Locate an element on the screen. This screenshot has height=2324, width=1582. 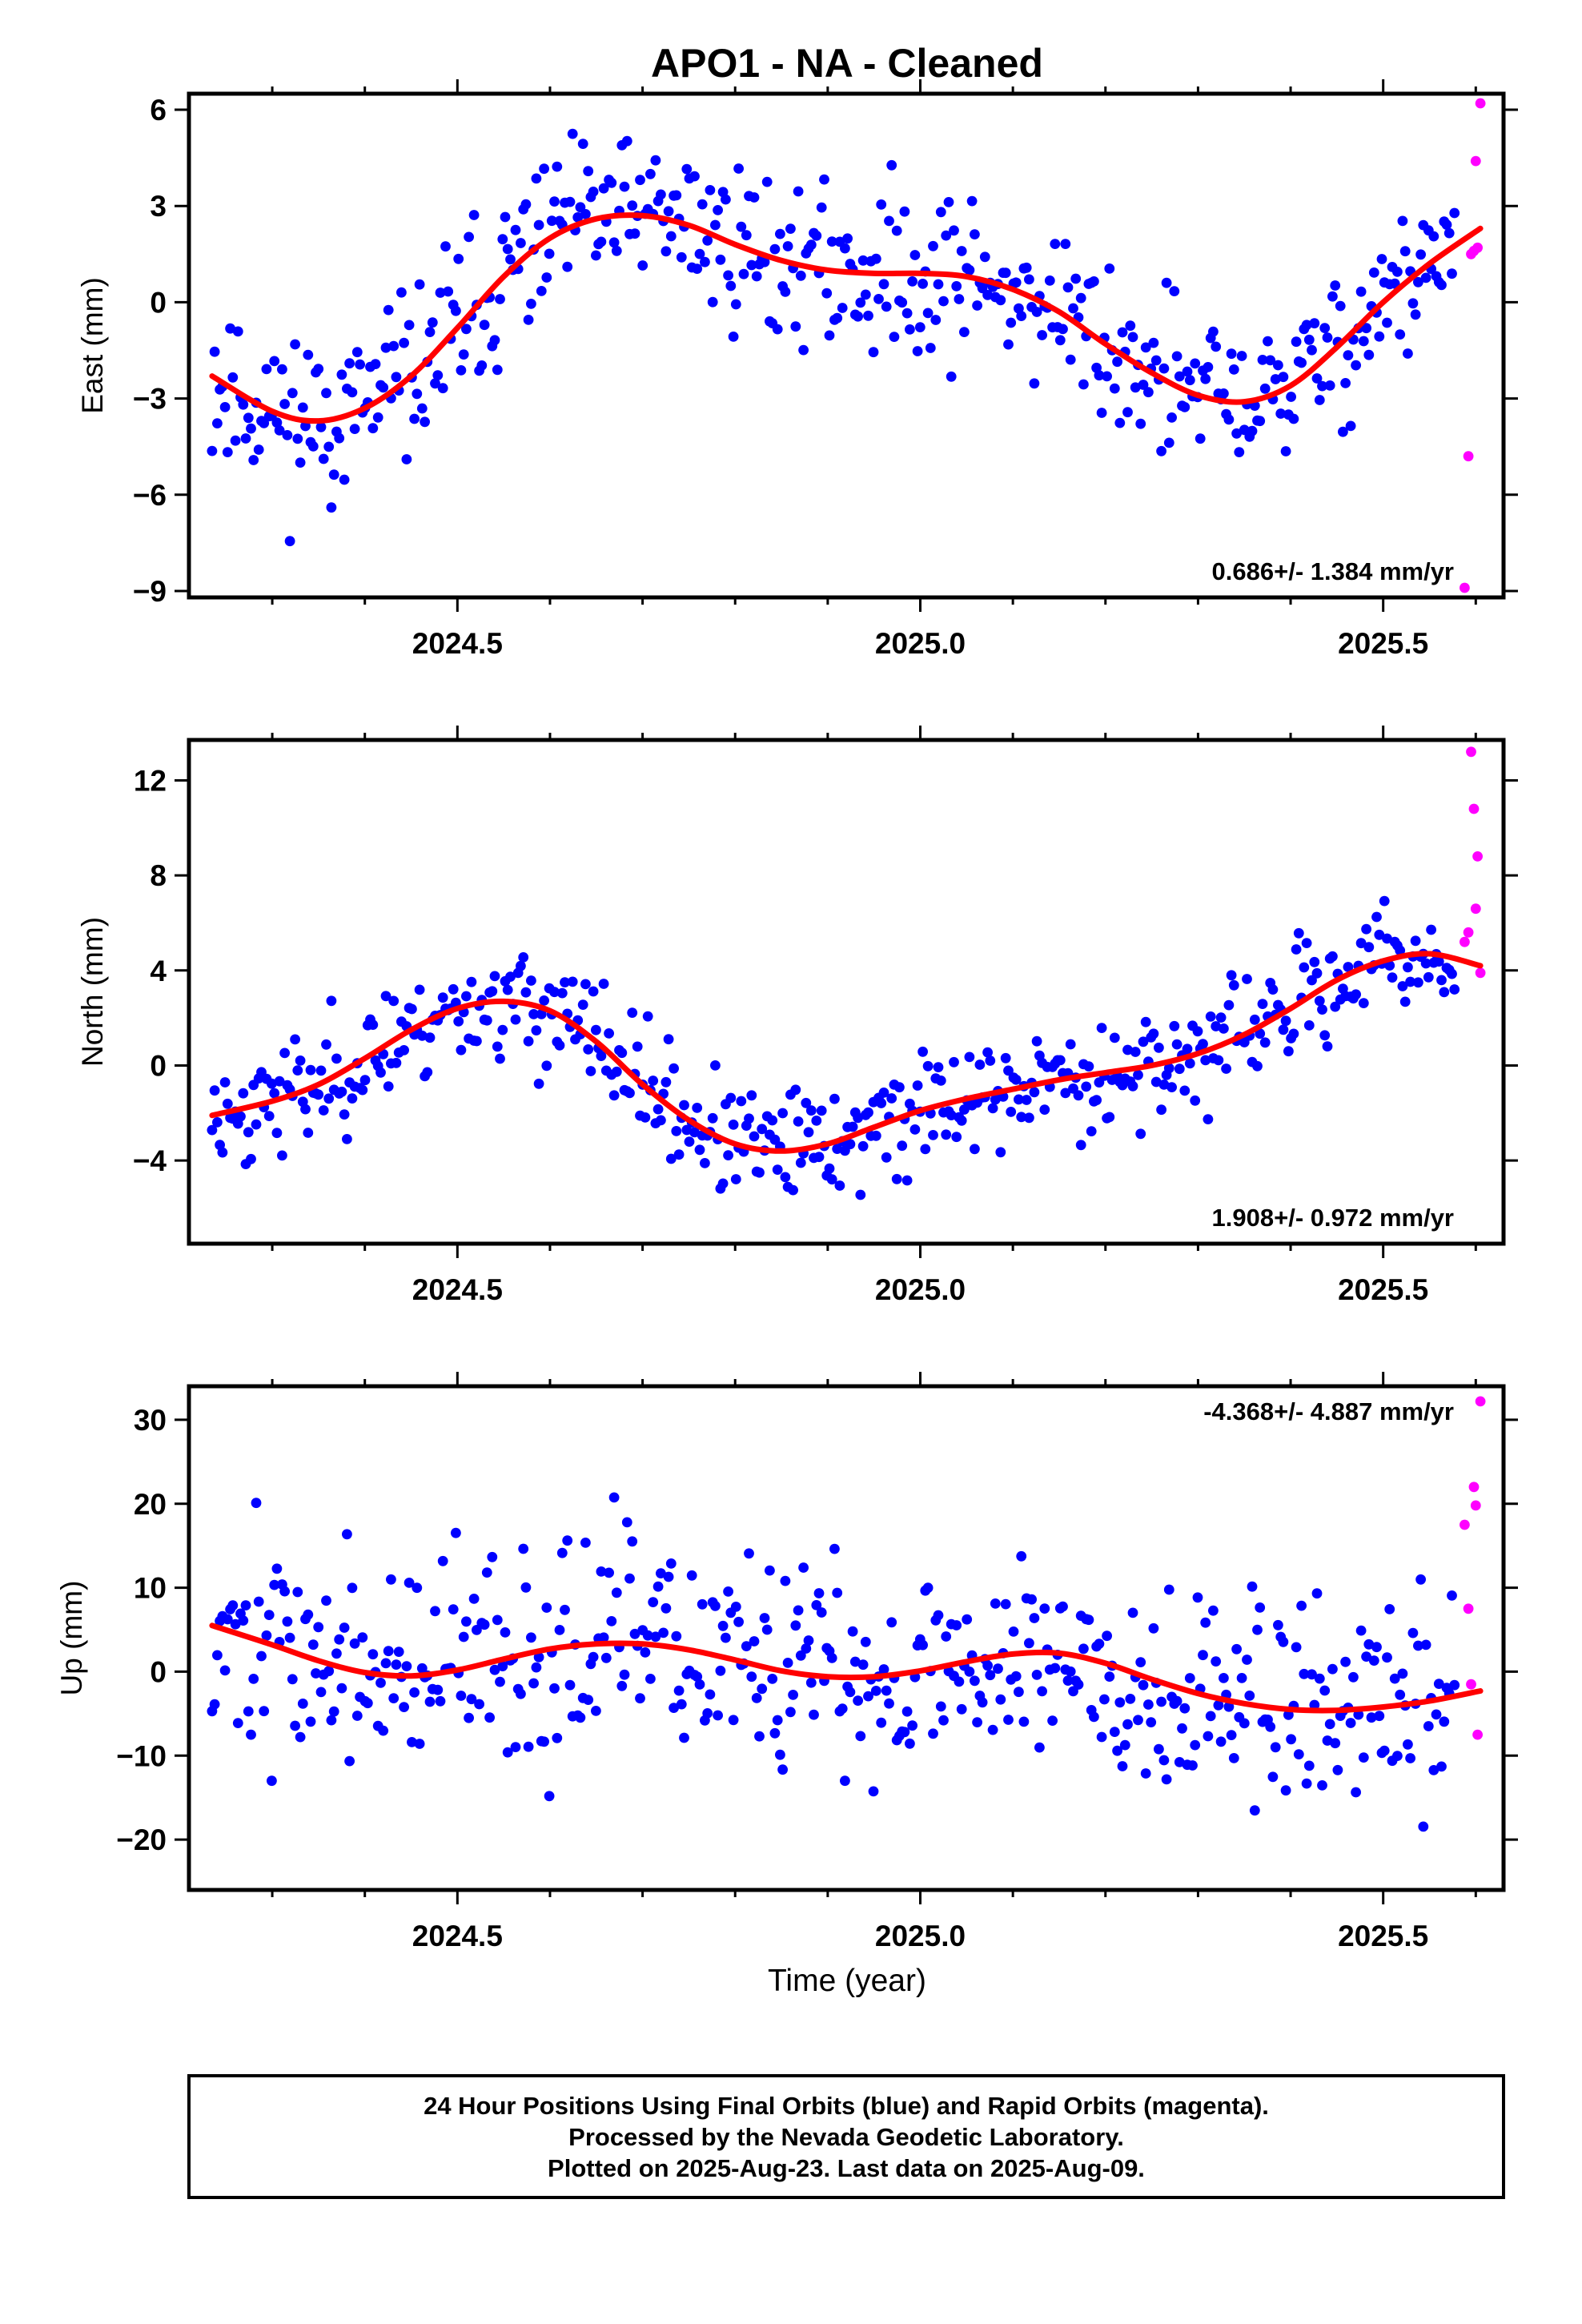
east-x-tick-label: 2024.5 is located at coordinates (458, 644).